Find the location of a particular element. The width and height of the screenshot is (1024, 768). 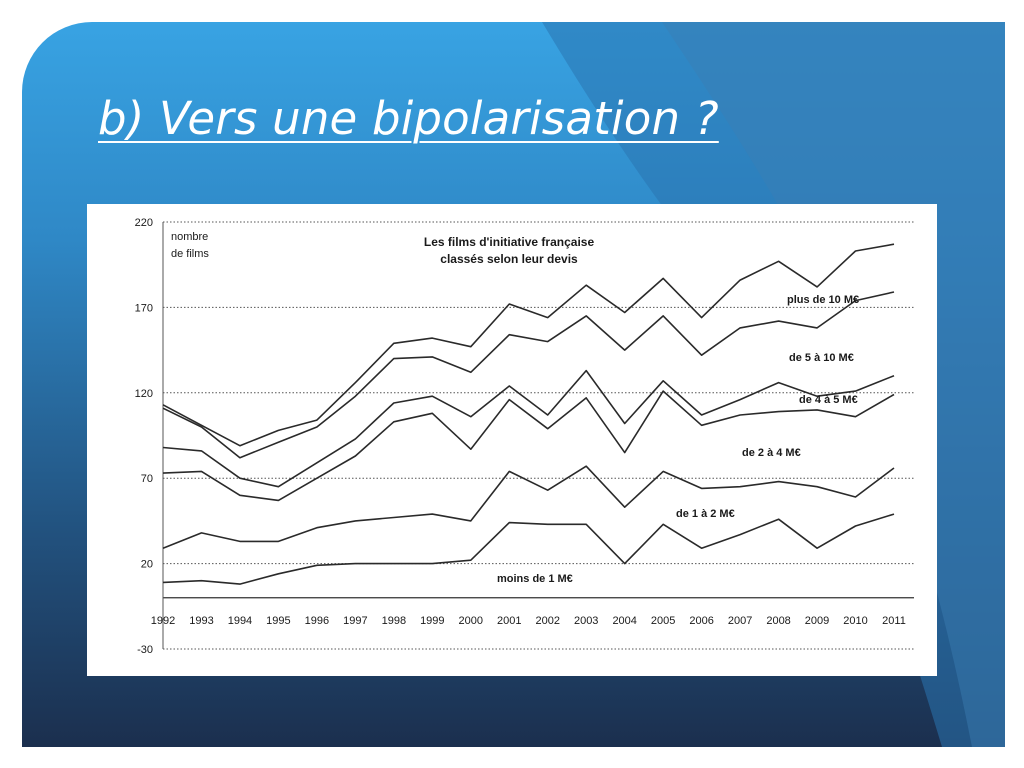

y-tick-label: 70 is located at coordinates (147, 479).